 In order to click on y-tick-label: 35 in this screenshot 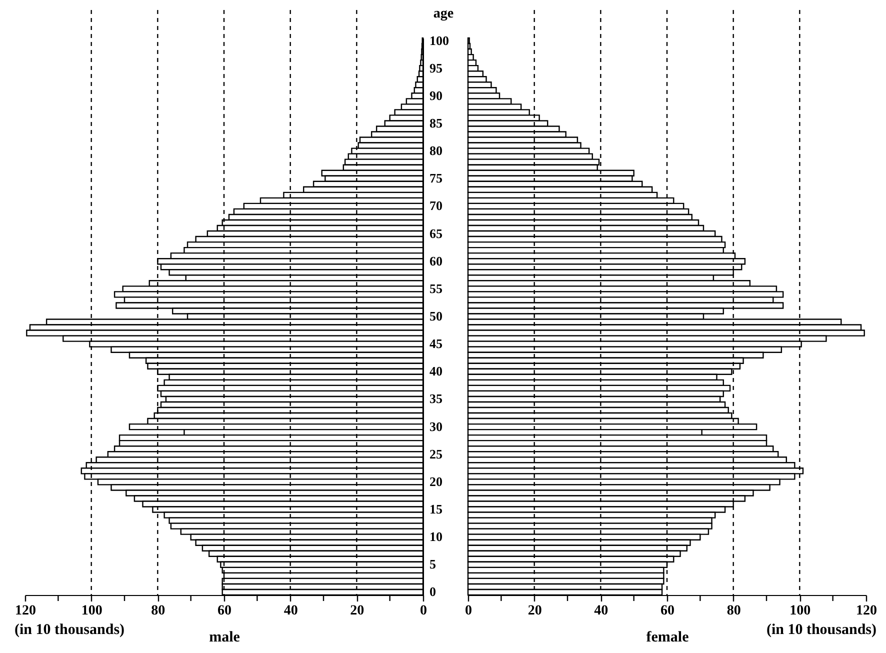, I will do `click(436, 398)`.